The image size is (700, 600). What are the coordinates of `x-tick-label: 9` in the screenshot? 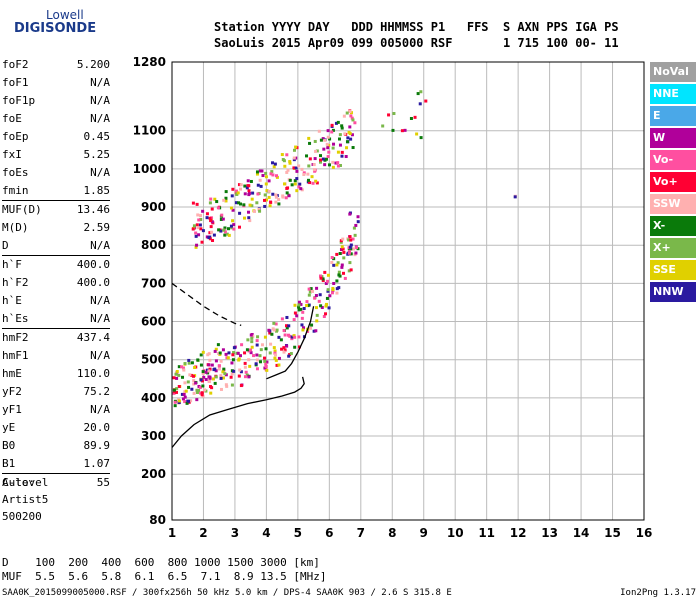 It's located at (424, 533).